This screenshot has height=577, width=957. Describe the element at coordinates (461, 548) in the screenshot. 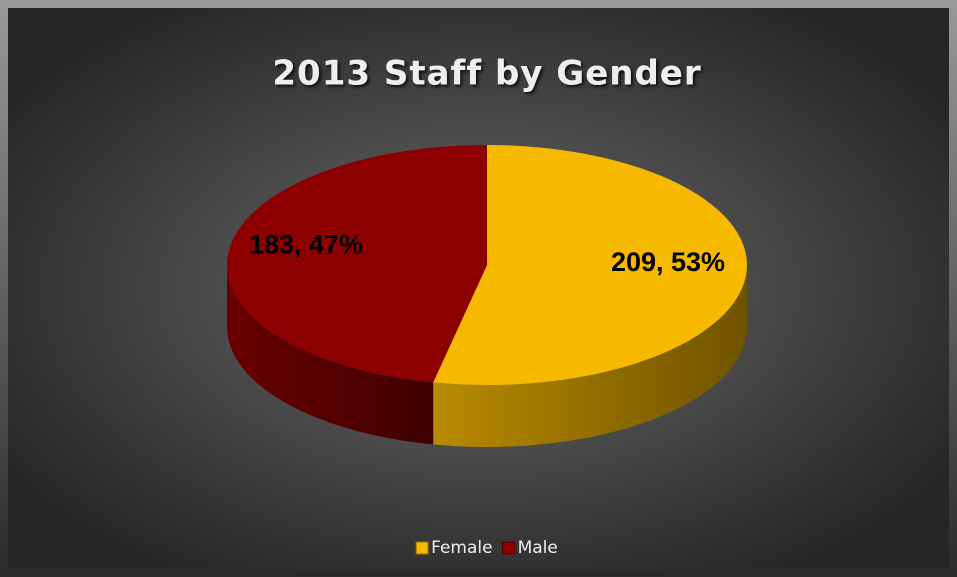

I see `legend-label: Female` at that location.